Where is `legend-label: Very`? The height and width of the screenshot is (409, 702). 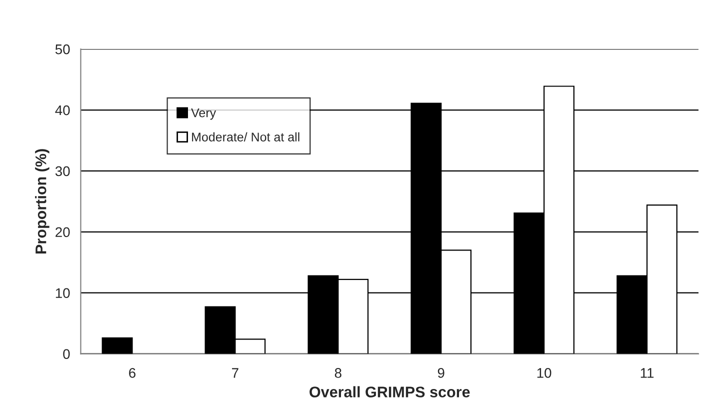 legend-label: Very is located at coordinates (203, 114).